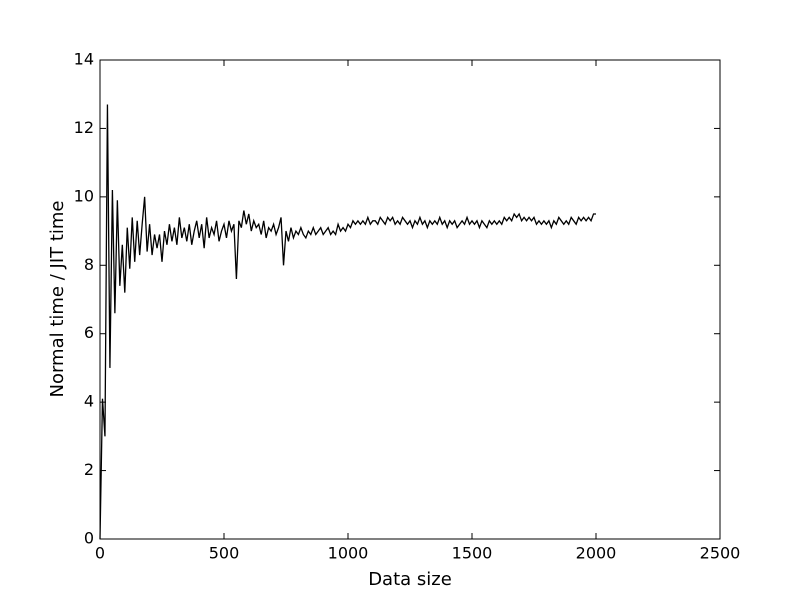  I want to click on y-tick-label: 10, so click(84, 195).